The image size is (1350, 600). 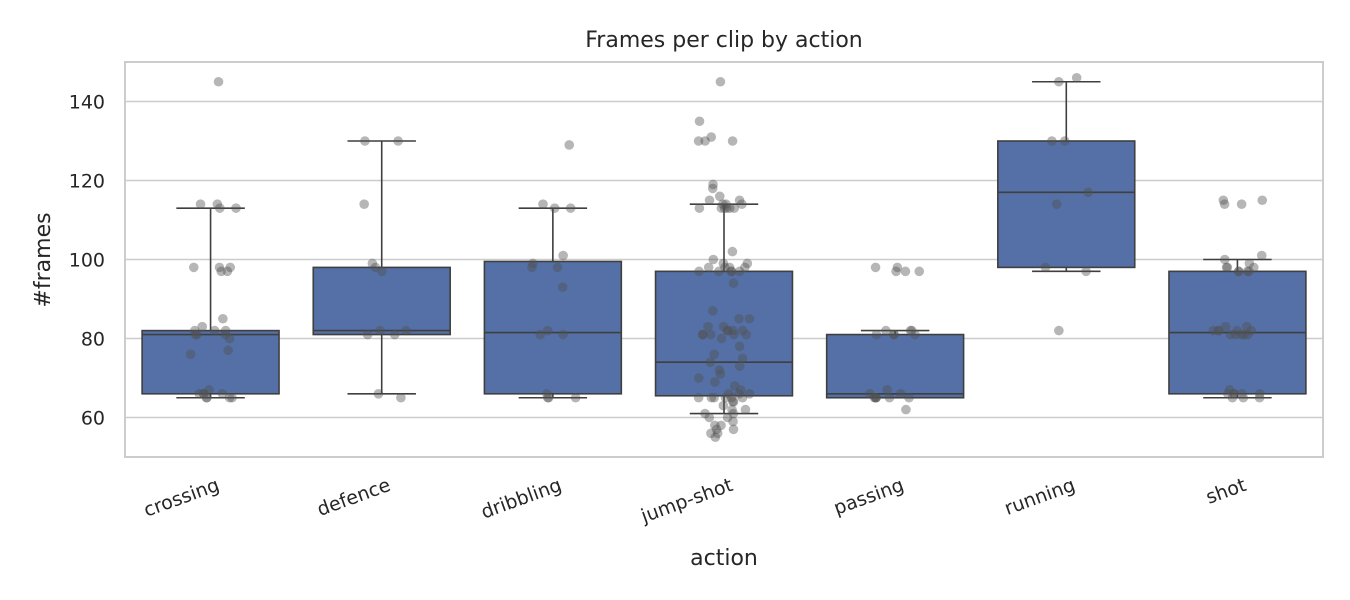 I want to click on y-tick-label: 120, so click(x=87, y=182).